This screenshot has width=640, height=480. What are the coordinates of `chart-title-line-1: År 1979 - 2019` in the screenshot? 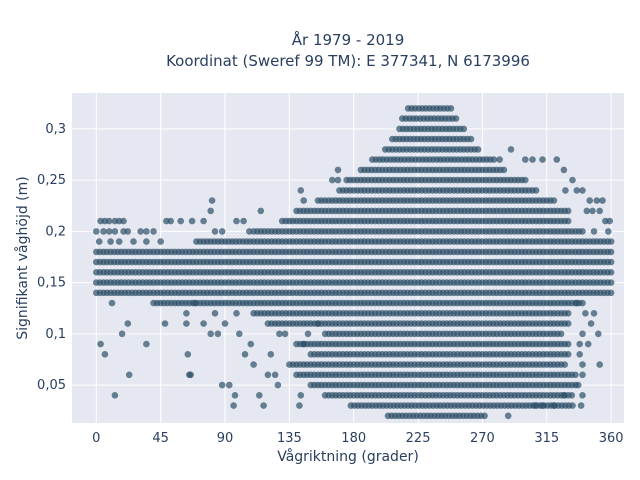 It's located at (348, 39).